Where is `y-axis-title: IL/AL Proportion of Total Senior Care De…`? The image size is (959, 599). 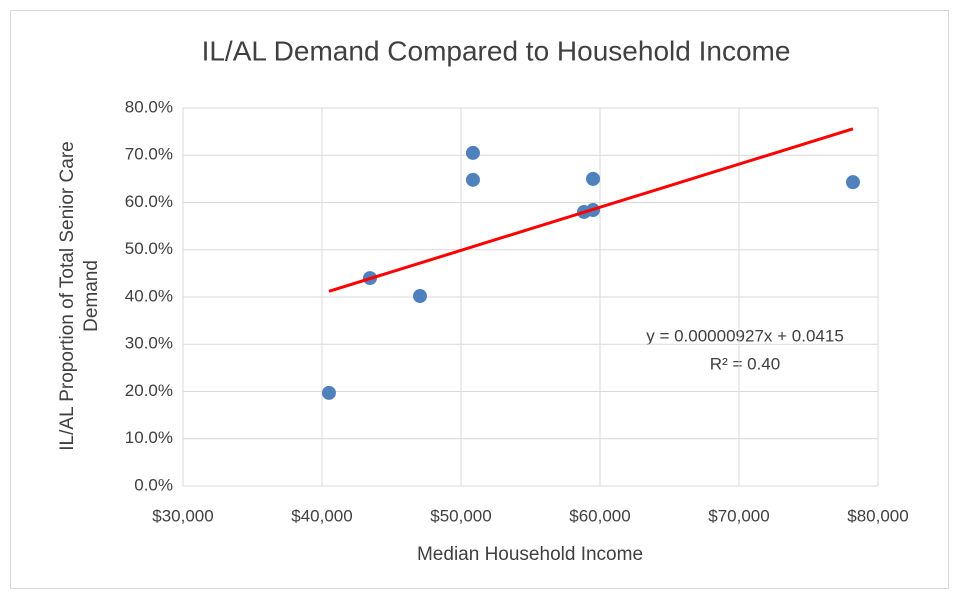 y-axis-title: IL/AL Proportion of Total Senior Care De… is located at coordinates (79, 295).